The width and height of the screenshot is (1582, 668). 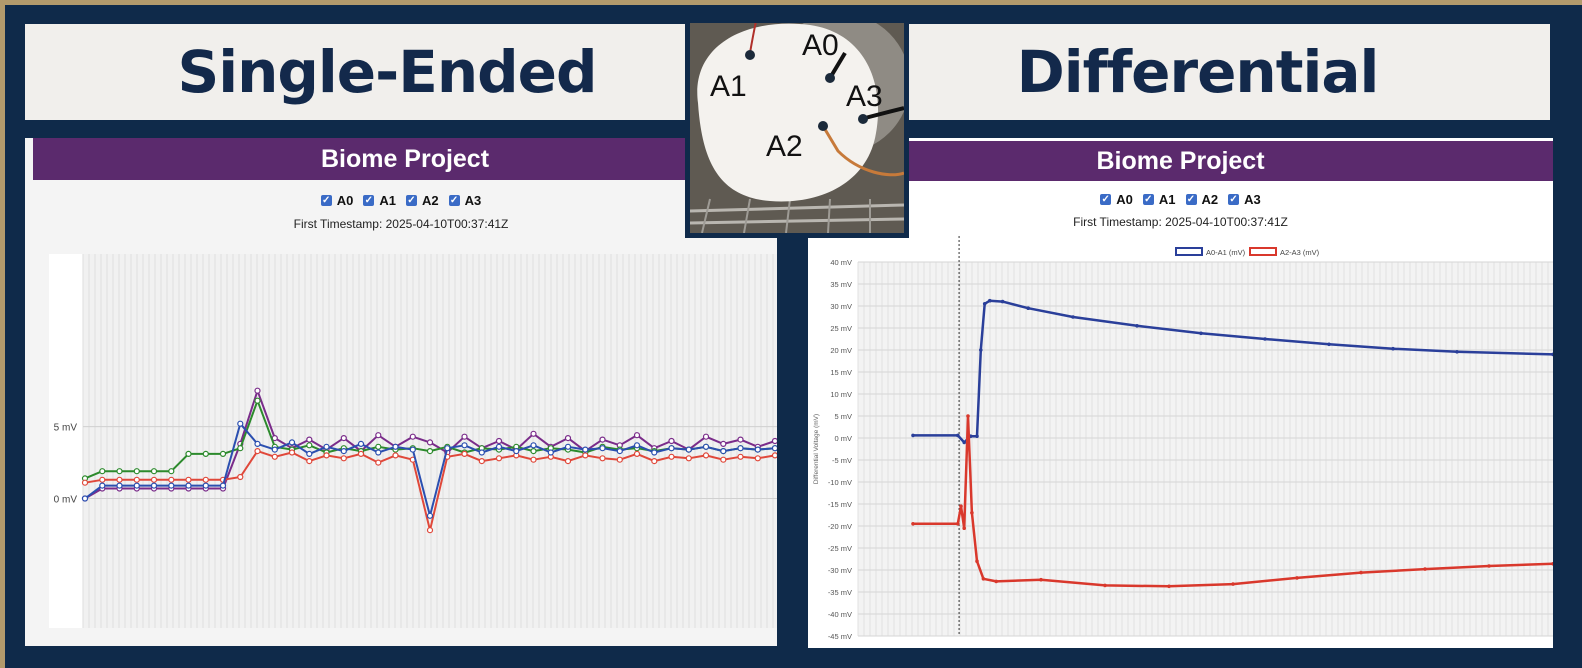 I want to click on y-tick-label: -40 mV, so click(x=840, y=614).